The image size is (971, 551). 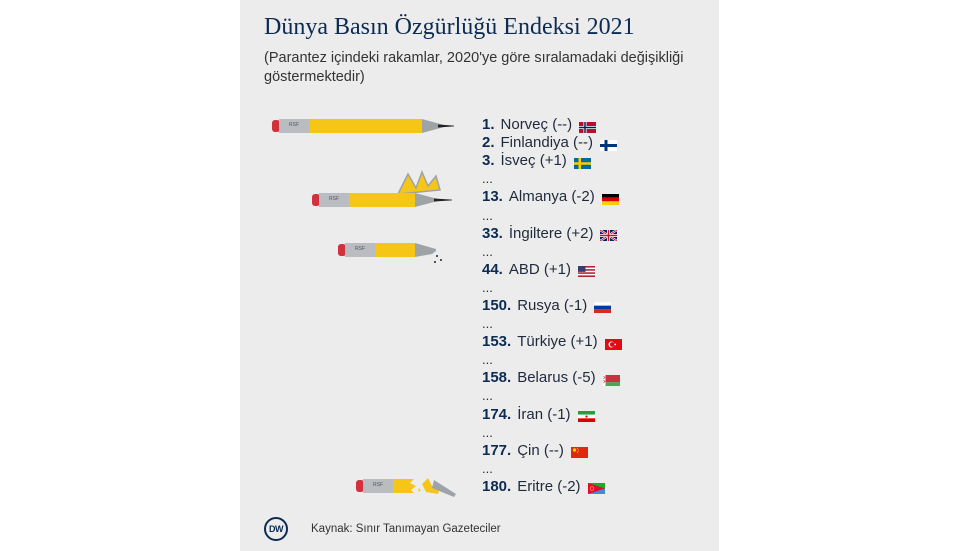 I want to click on rank-number: 180., so click(x=497, y=486).